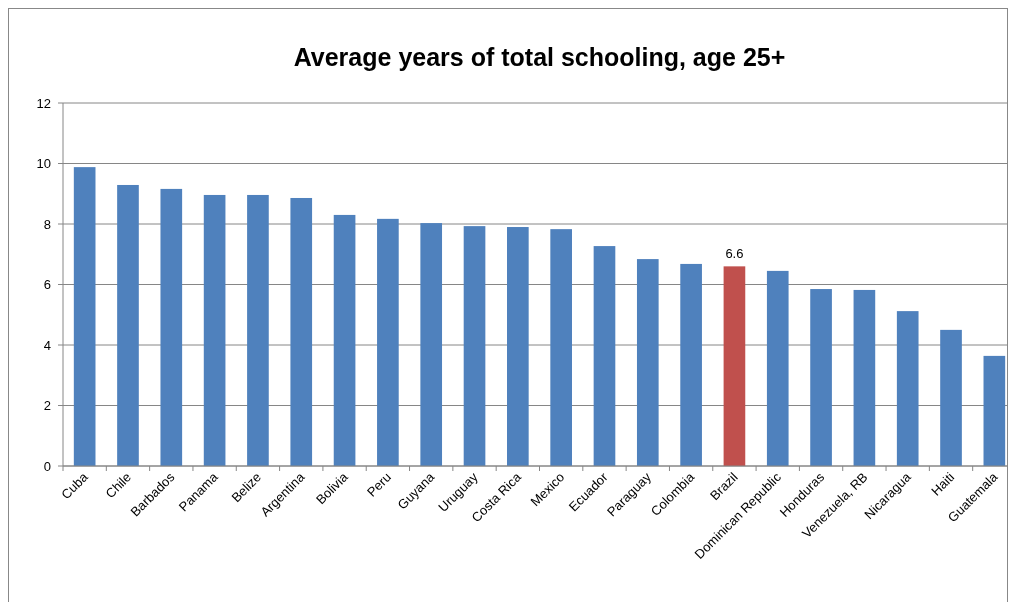 Image resolution: width=1018 pixels, height=610 pixels. What do you see at coordinates (43, 164) in the screenshot?
I see `y-tick-label: 10` at bounding box center [43, 164].